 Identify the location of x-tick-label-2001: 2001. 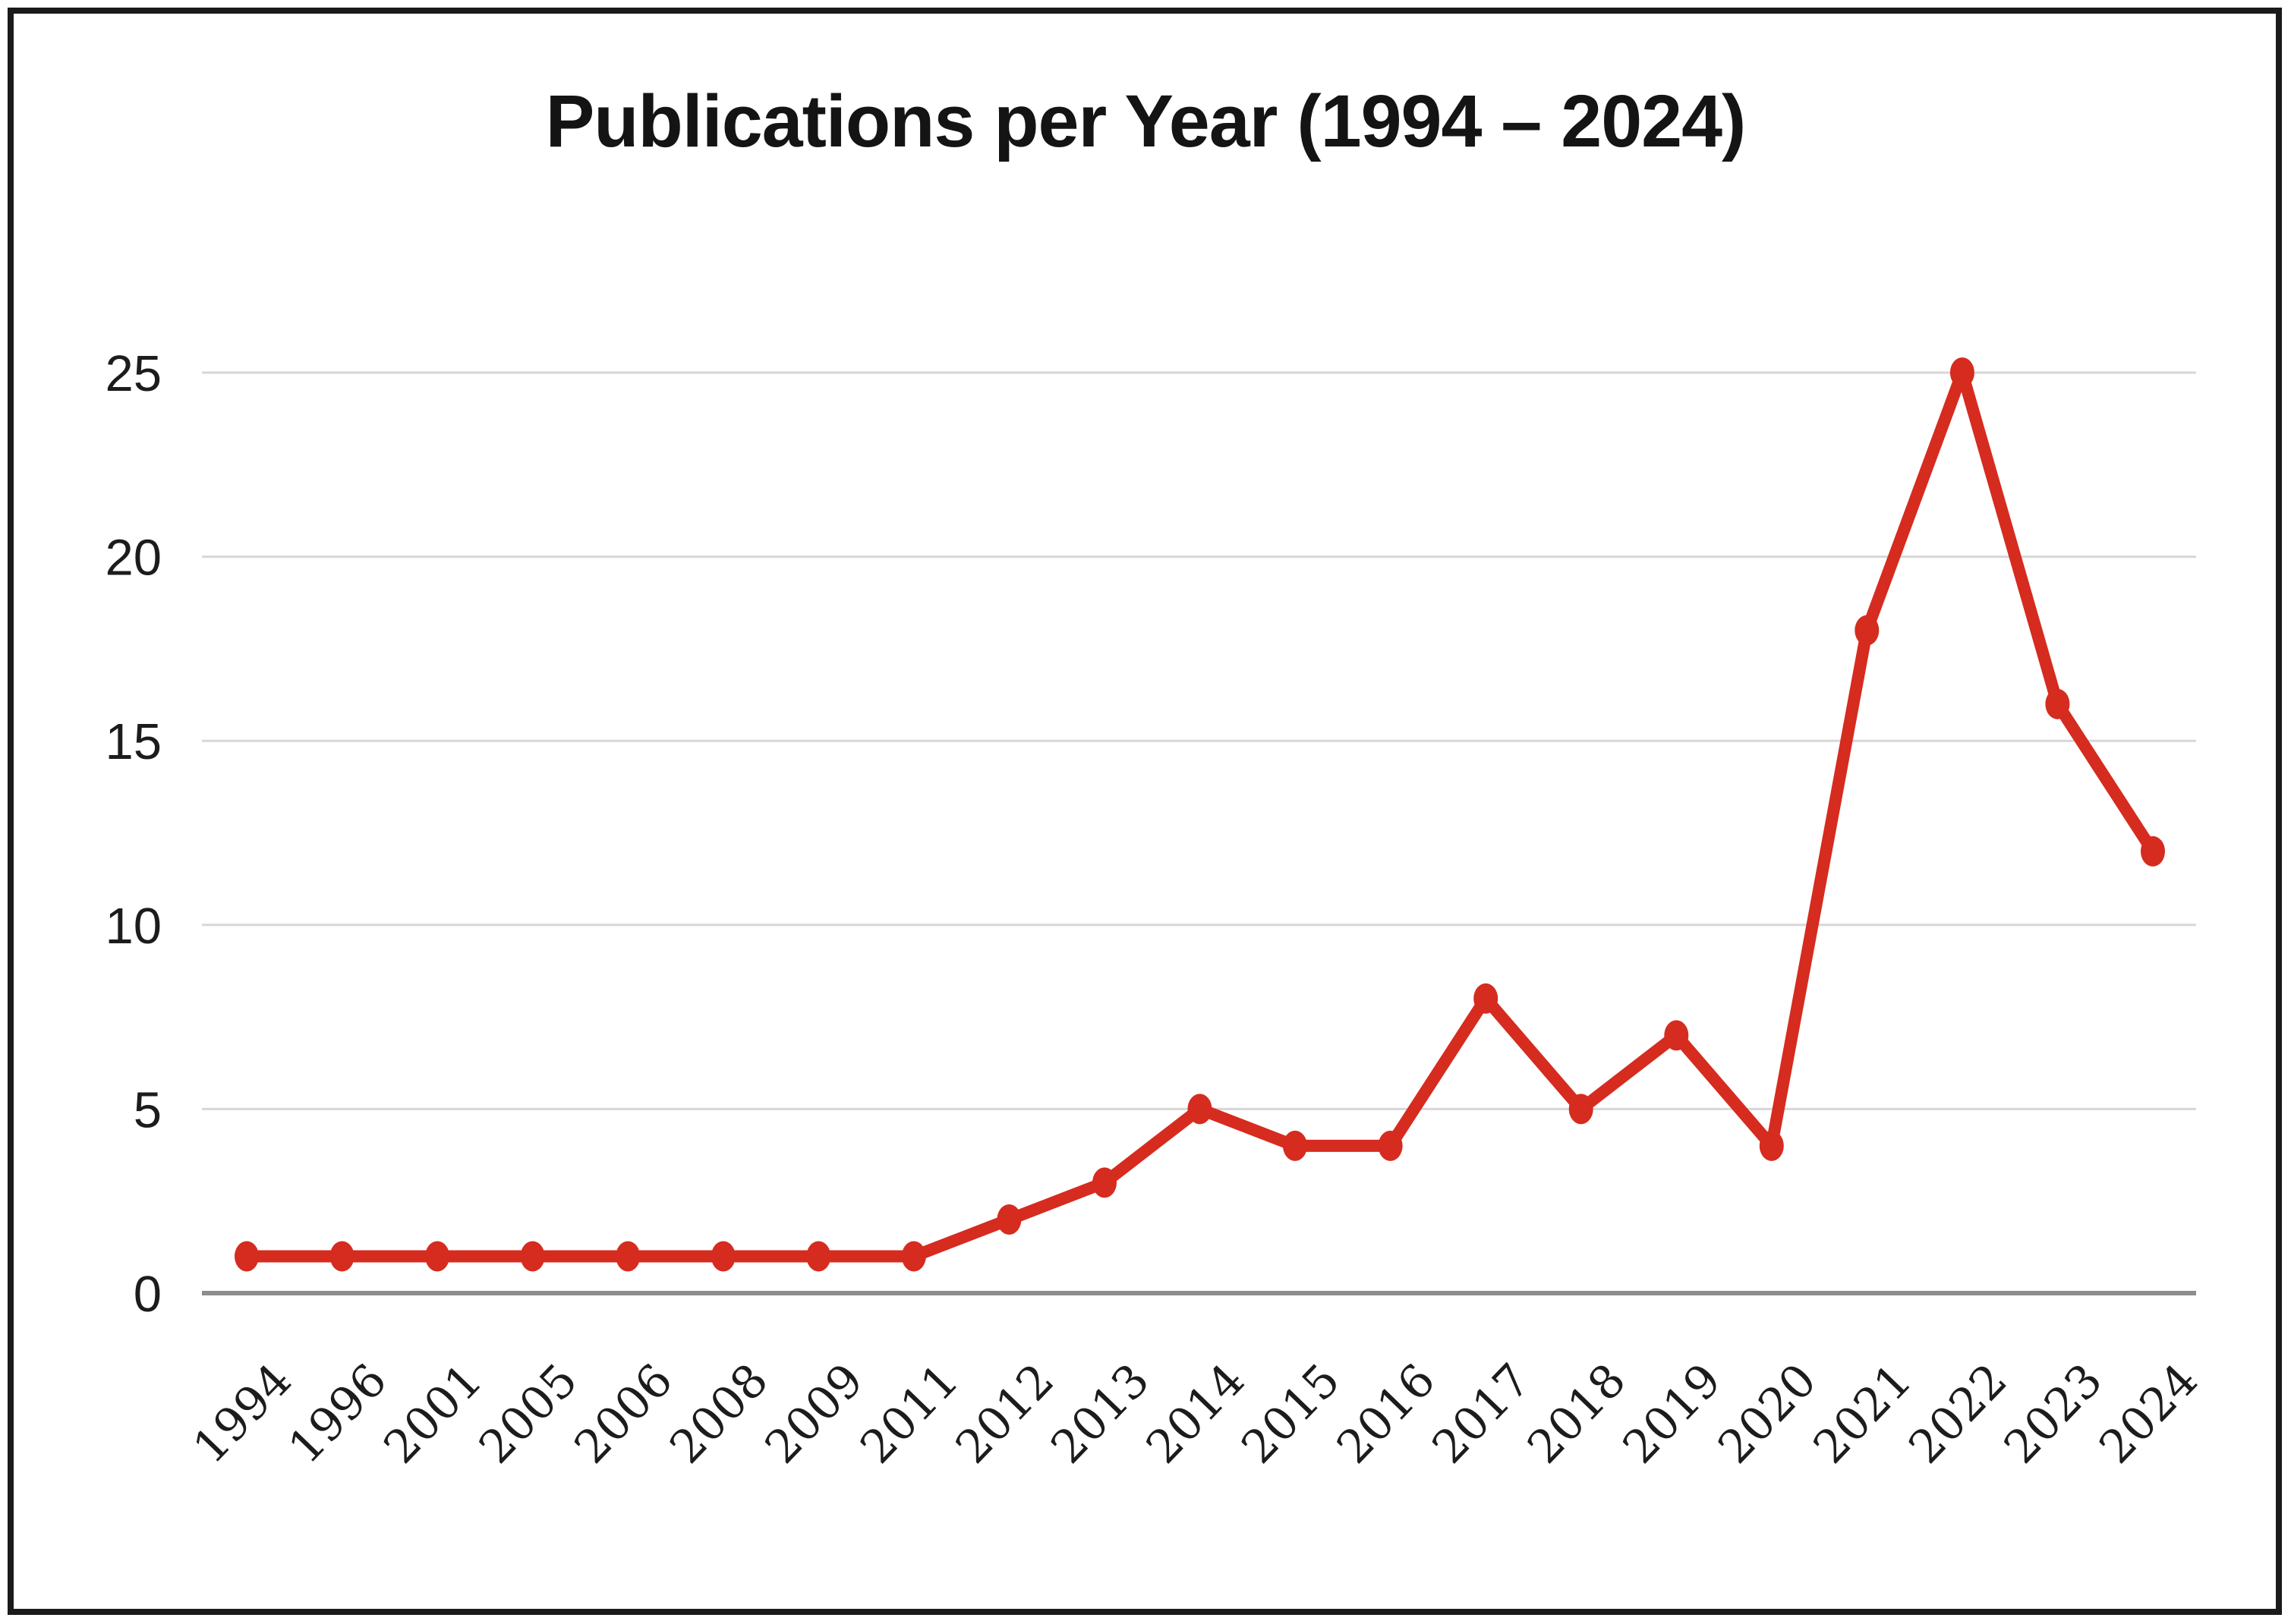
(432, 1414).